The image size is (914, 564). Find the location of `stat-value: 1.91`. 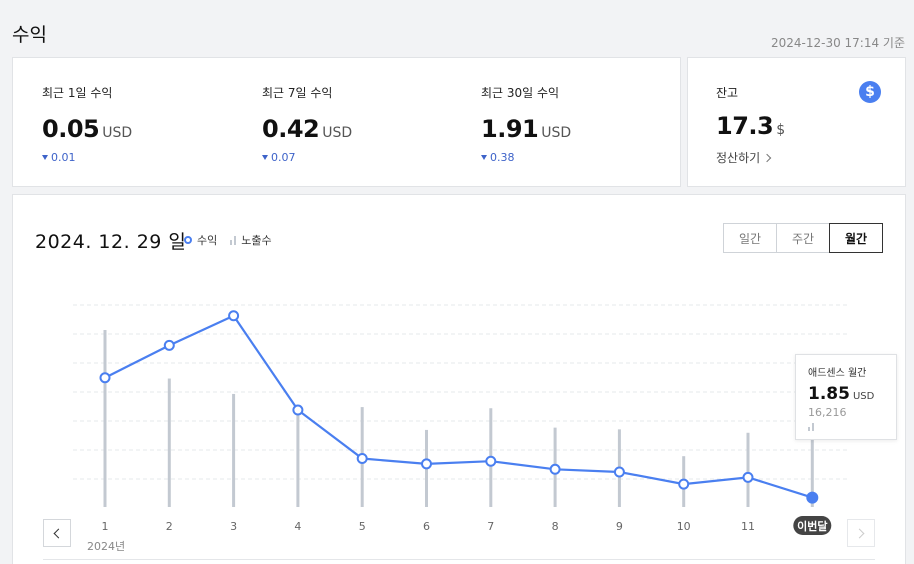

stat-value: 1.91 is located at coordinates (510, 129).